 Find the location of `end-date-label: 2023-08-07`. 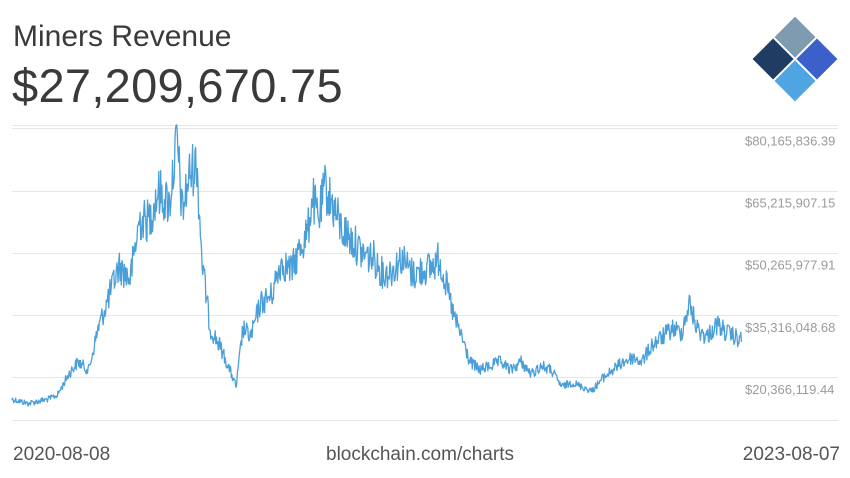

end-date-label: 2023-08-07 is located at coordinates (791, 454).